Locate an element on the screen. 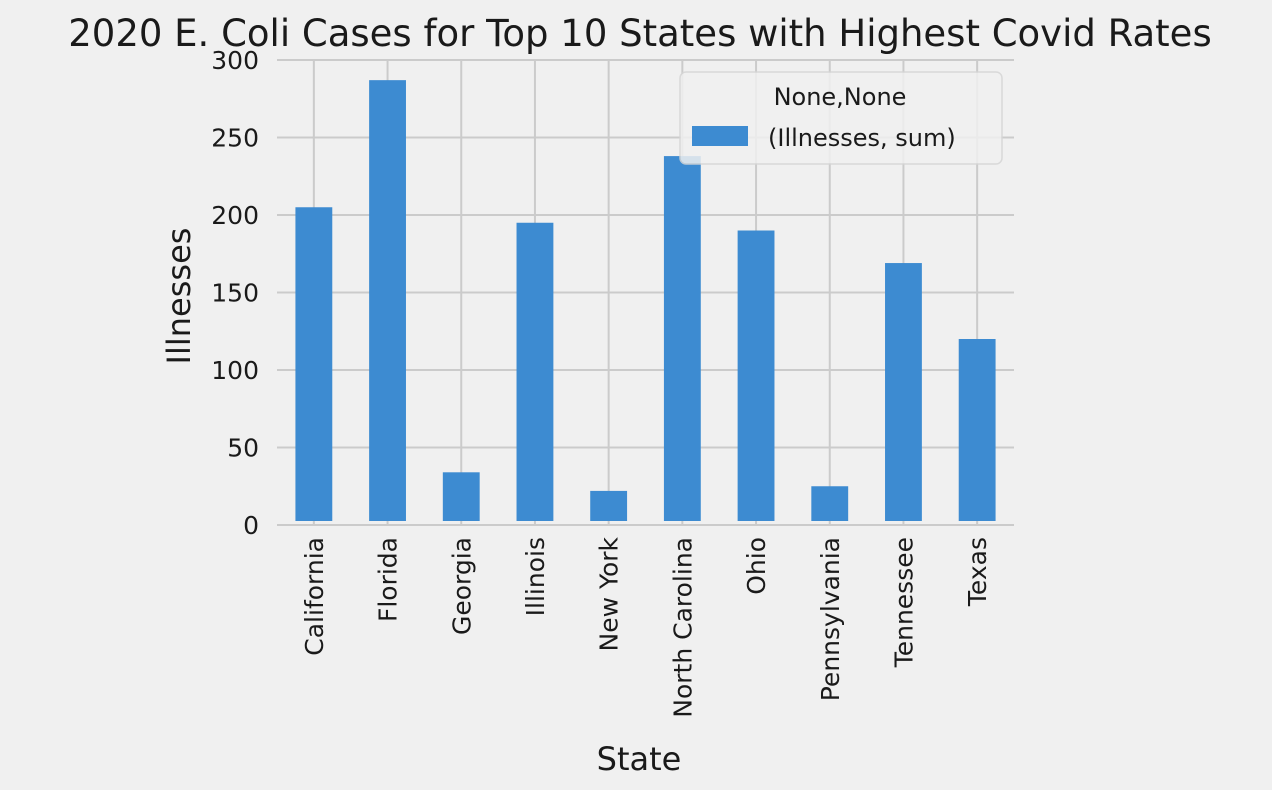 Image resolution: width=1272 pixels, height=790 pixels. bar-new-york is located at coordinates (609, 505).